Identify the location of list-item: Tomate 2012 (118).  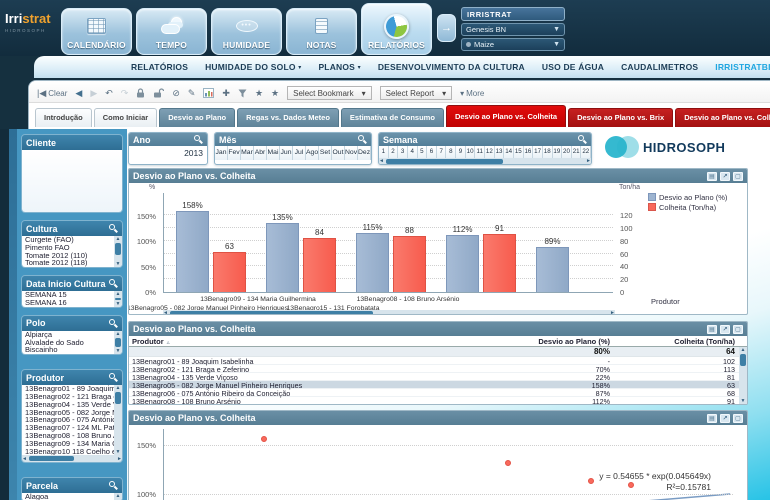
(56, 263).